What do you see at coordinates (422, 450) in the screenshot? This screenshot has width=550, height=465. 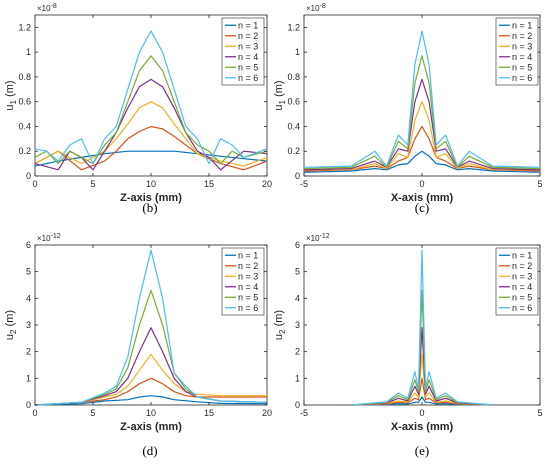 I see `panel-caption: (e)` at bounding box center [422, 450].